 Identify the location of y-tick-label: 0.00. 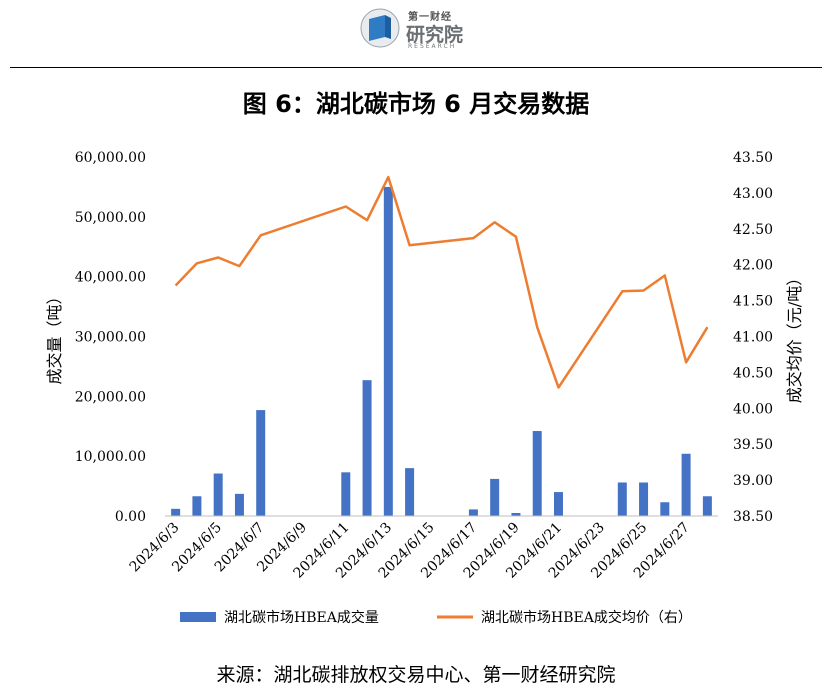
(130, 517).